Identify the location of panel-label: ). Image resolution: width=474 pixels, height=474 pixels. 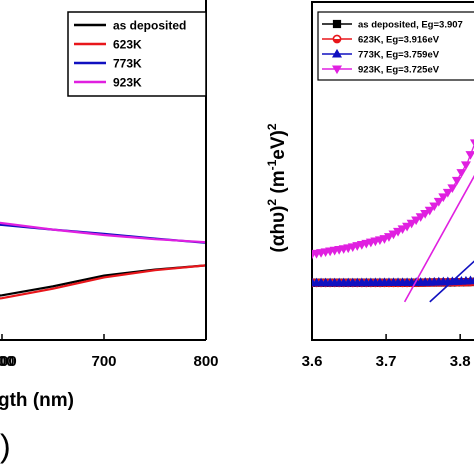
(5, 446).